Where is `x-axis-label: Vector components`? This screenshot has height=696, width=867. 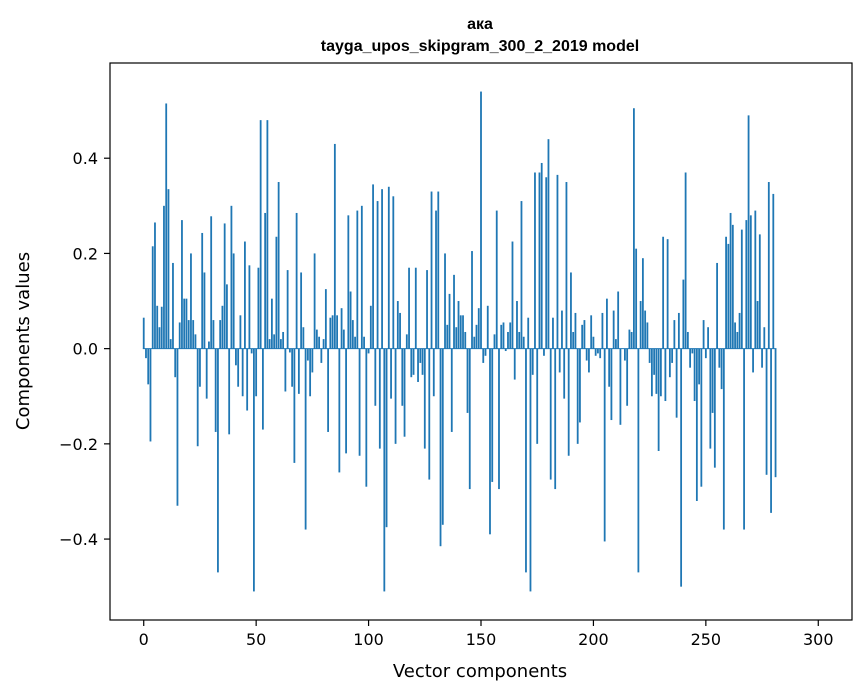
x-axis-label: Vector components is located at coordinates (480, 671).